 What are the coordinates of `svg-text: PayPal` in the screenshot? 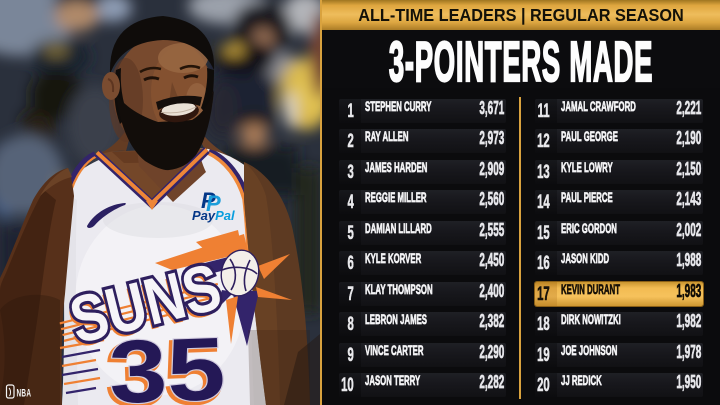 It's located at (213, 215).